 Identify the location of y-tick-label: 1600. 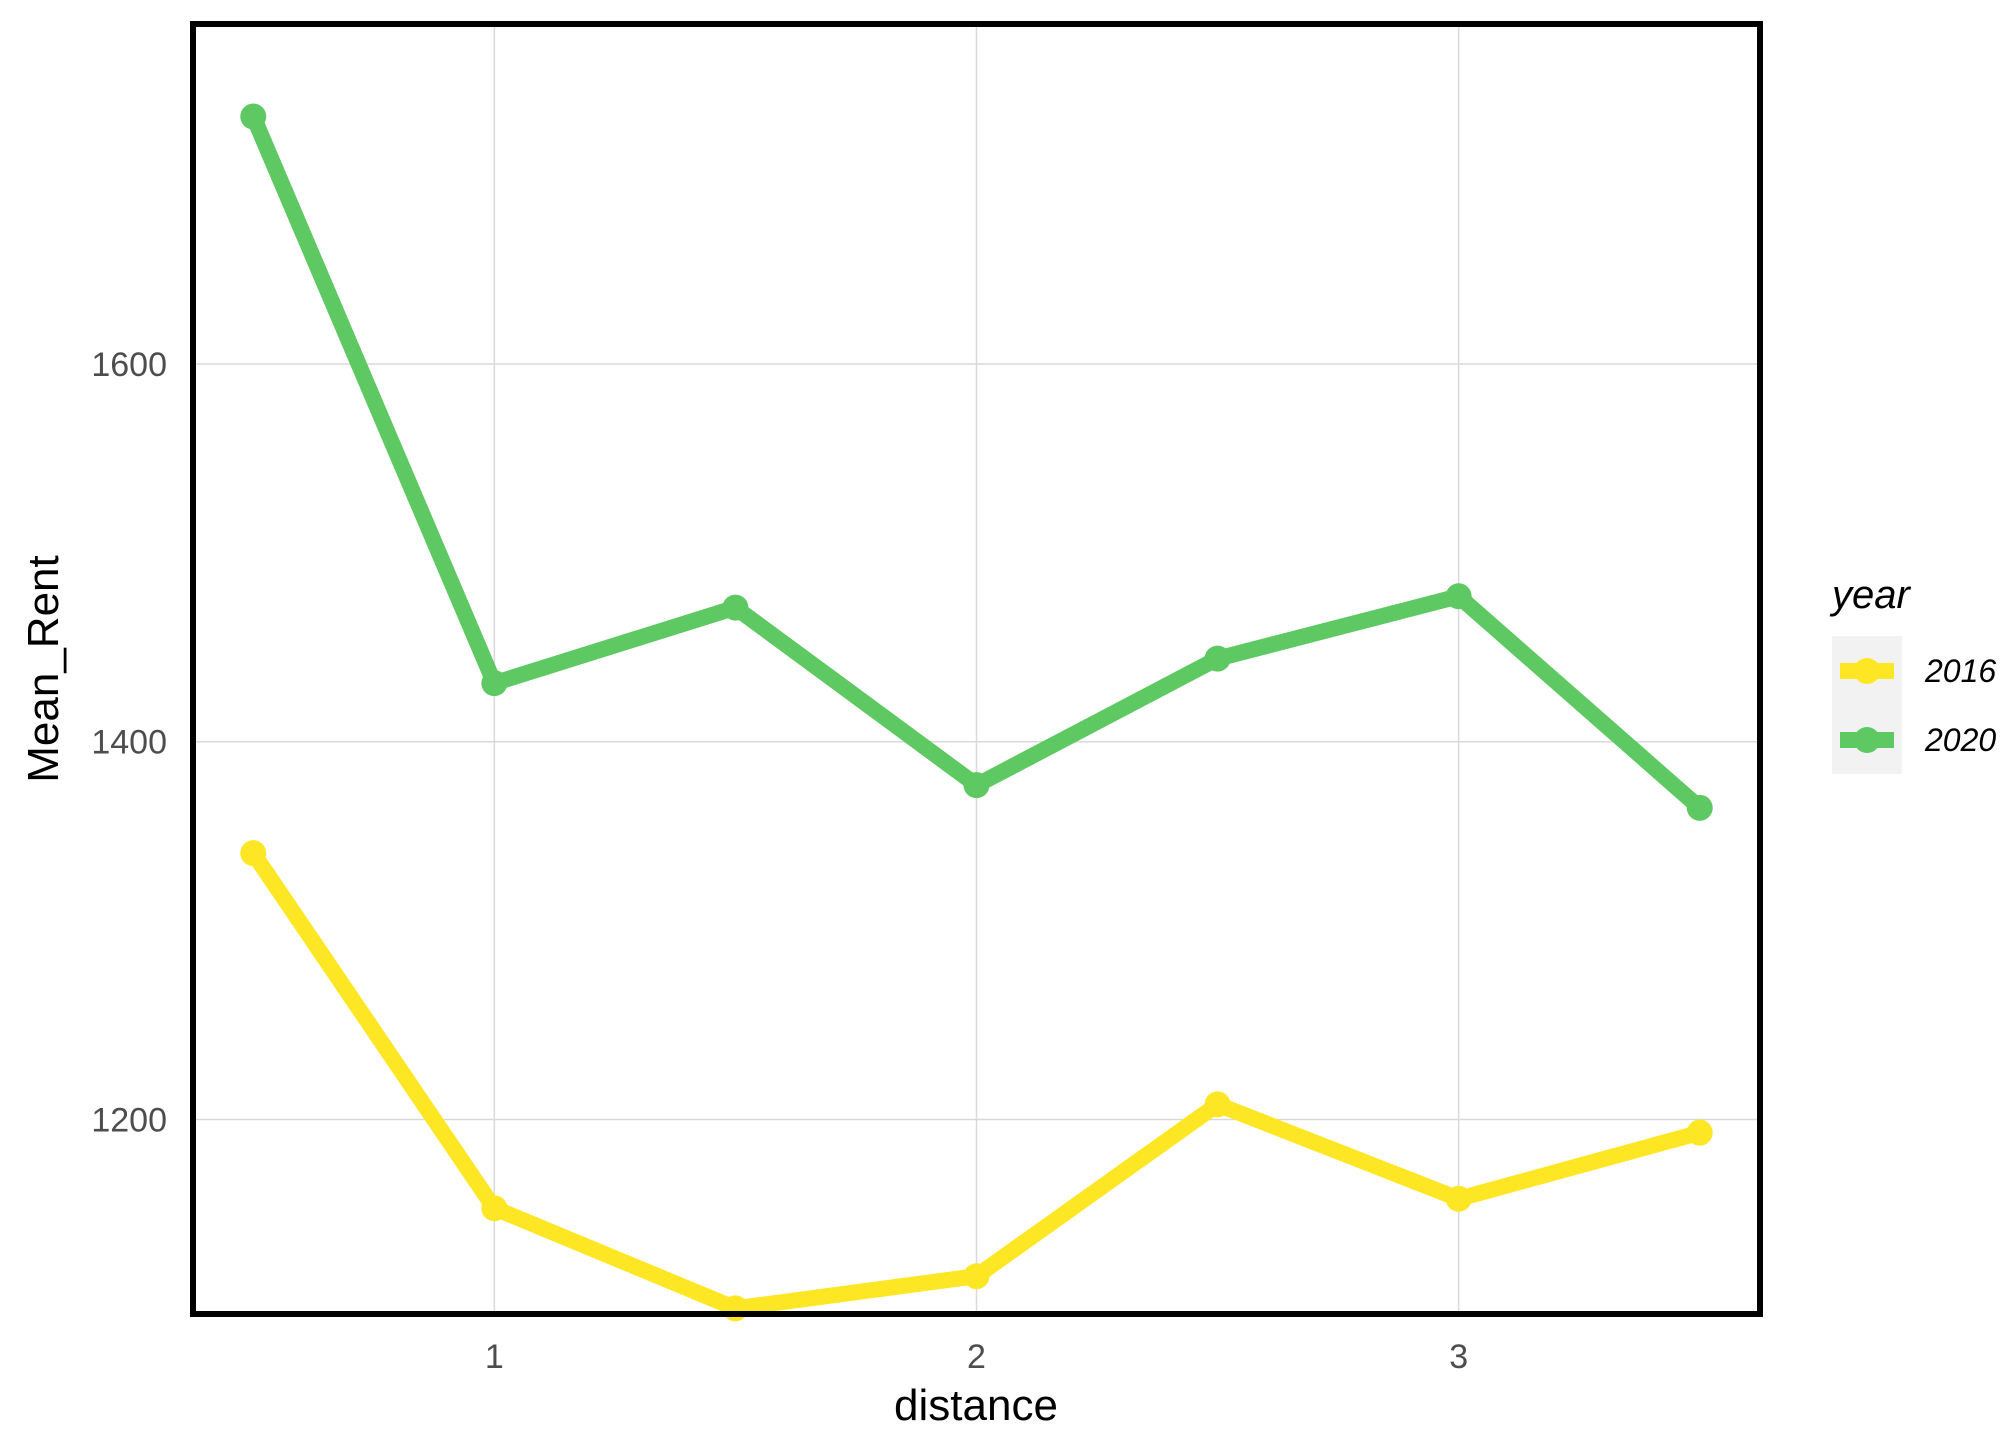
(129, 365).